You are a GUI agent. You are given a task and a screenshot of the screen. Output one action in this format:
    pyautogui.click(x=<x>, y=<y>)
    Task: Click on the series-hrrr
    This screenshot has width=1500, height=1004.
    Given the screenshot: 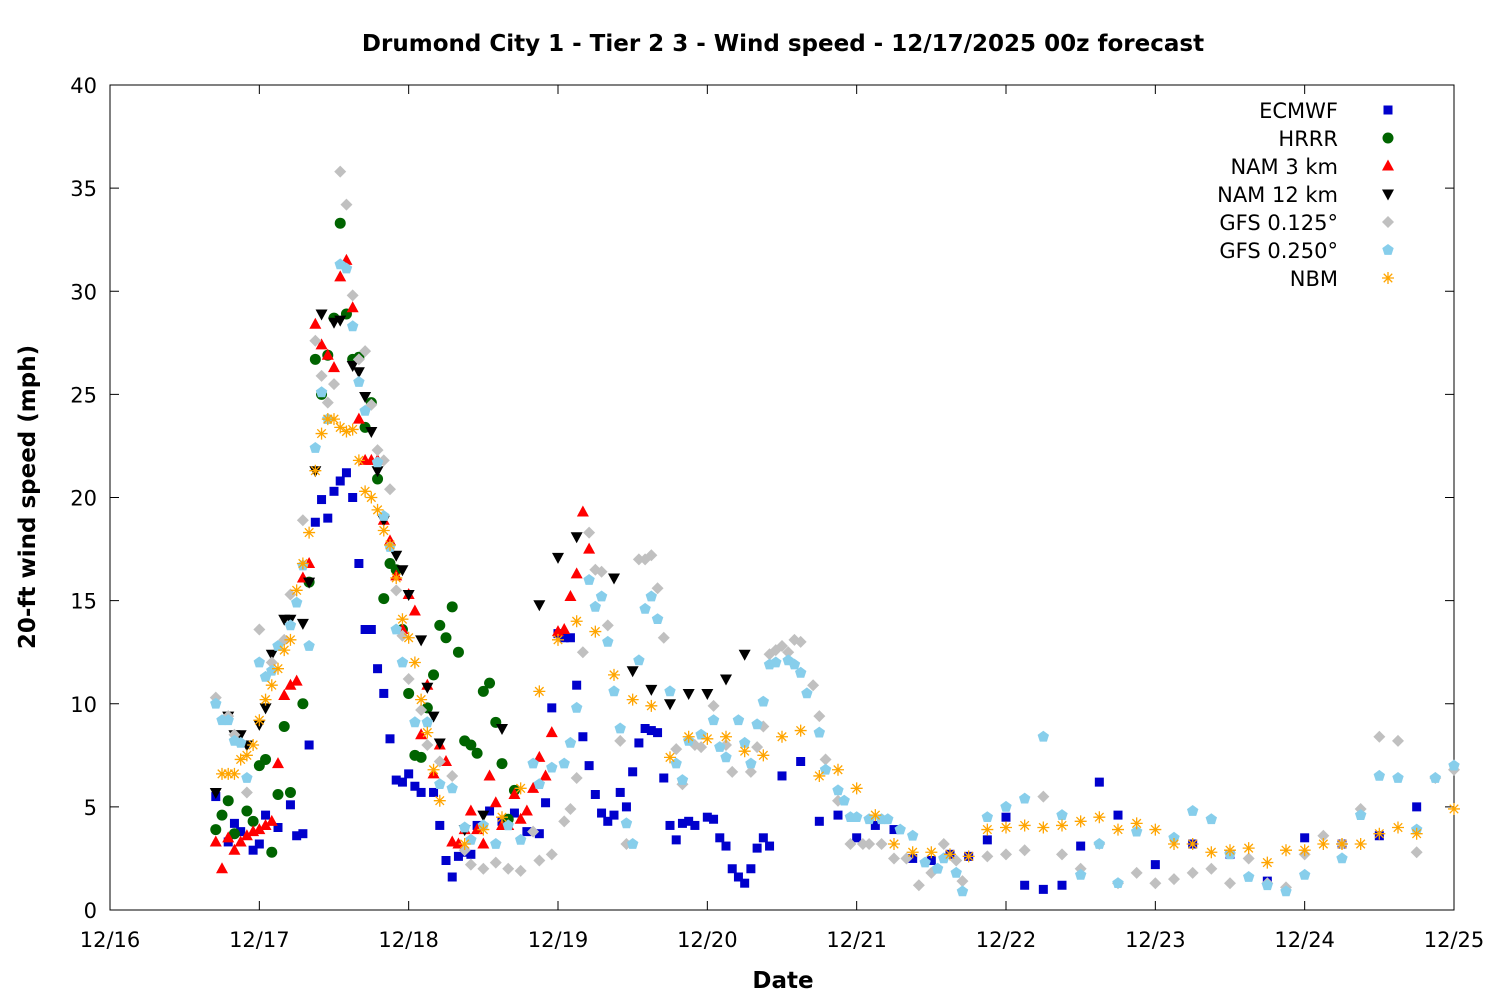 What is the action you would take?
    pyautogui.click(x=365, y=537)
    